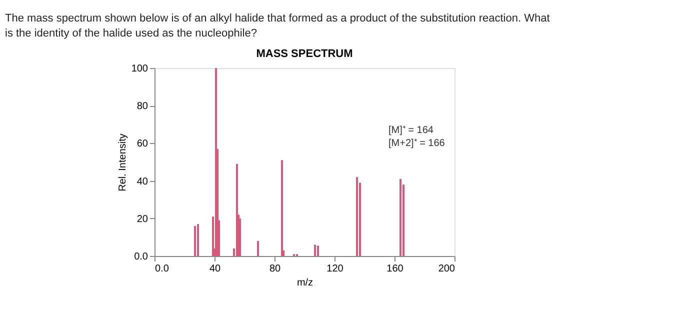  What do you see at coordinates (305, 283) in the screenshot?
I see `x-axis-title: m/z` at bounding box center [305, 283].